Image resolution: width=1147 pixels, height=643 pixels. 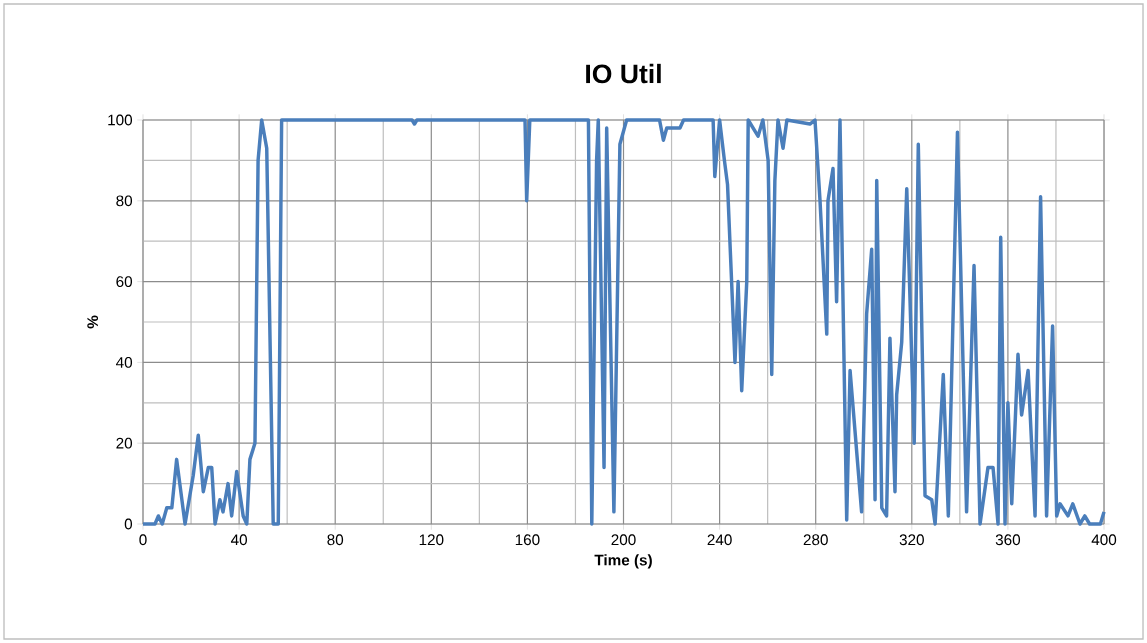 I want to click on y-tick-label: 60, so click(x=124, y=281).